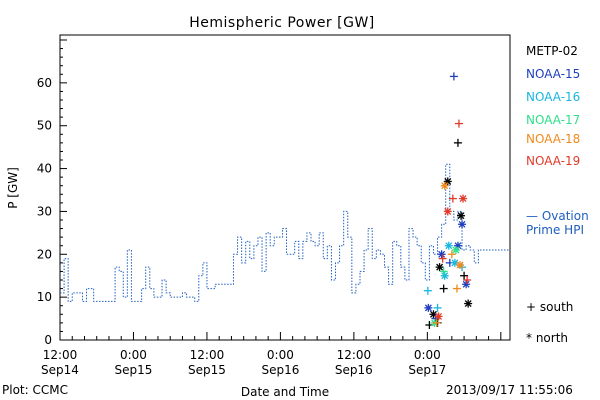 The width and height of the screenshot is (600, 400). I want to click on legend-ovation-hpi: — Ovation Prime HPI, so click(557, 223).